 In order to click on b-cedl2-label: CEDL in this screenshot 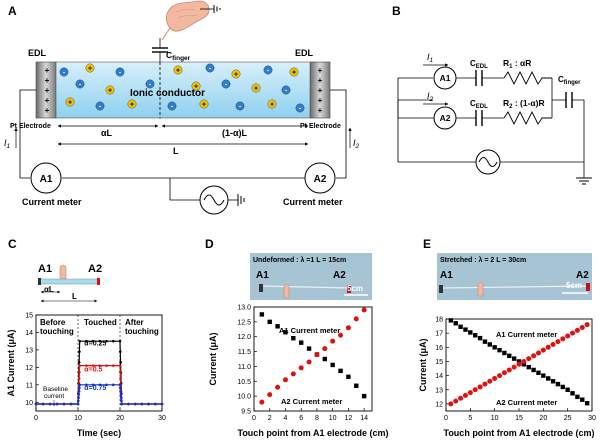, I will do `click(479, 104)`.